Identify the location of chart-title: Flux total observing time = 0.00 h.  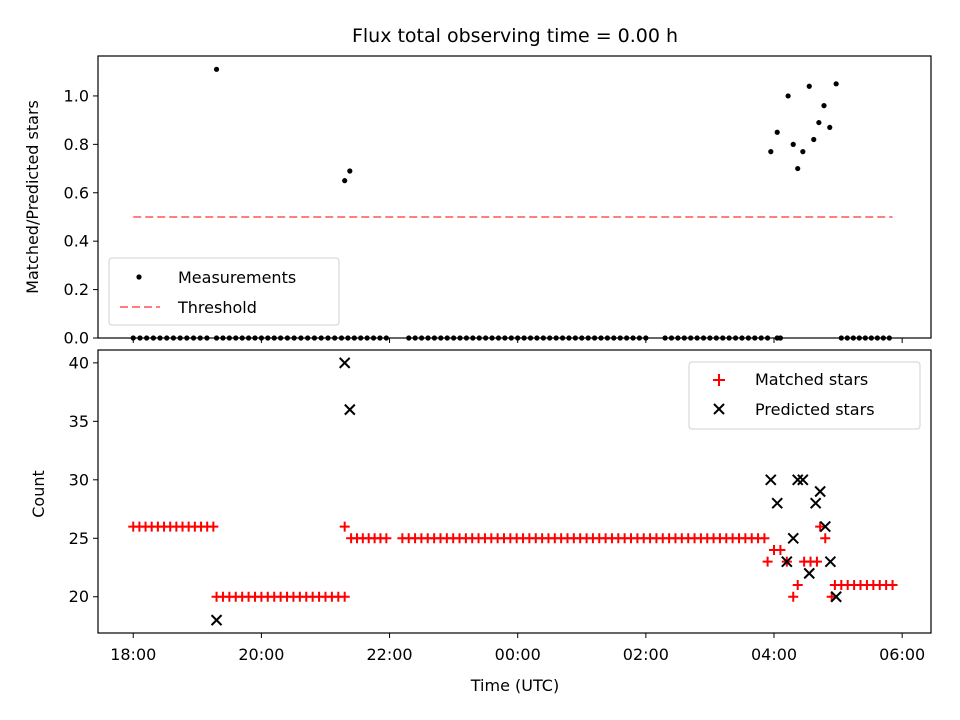
(515, 36).